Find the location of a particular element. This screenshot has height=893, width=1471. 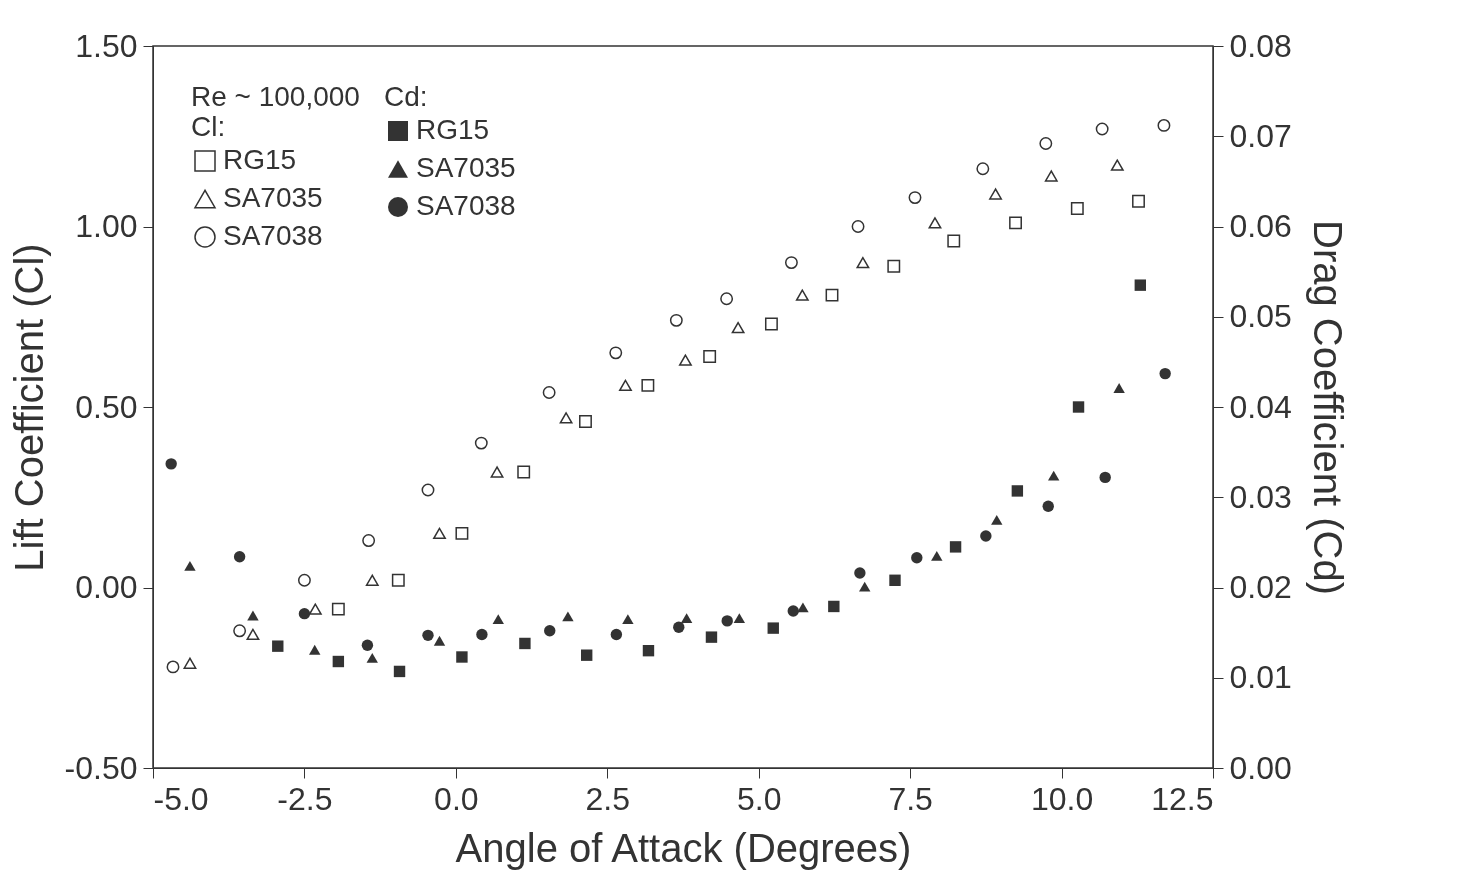

x-tick-label: 7.5 is located at coordinates (910, 798).